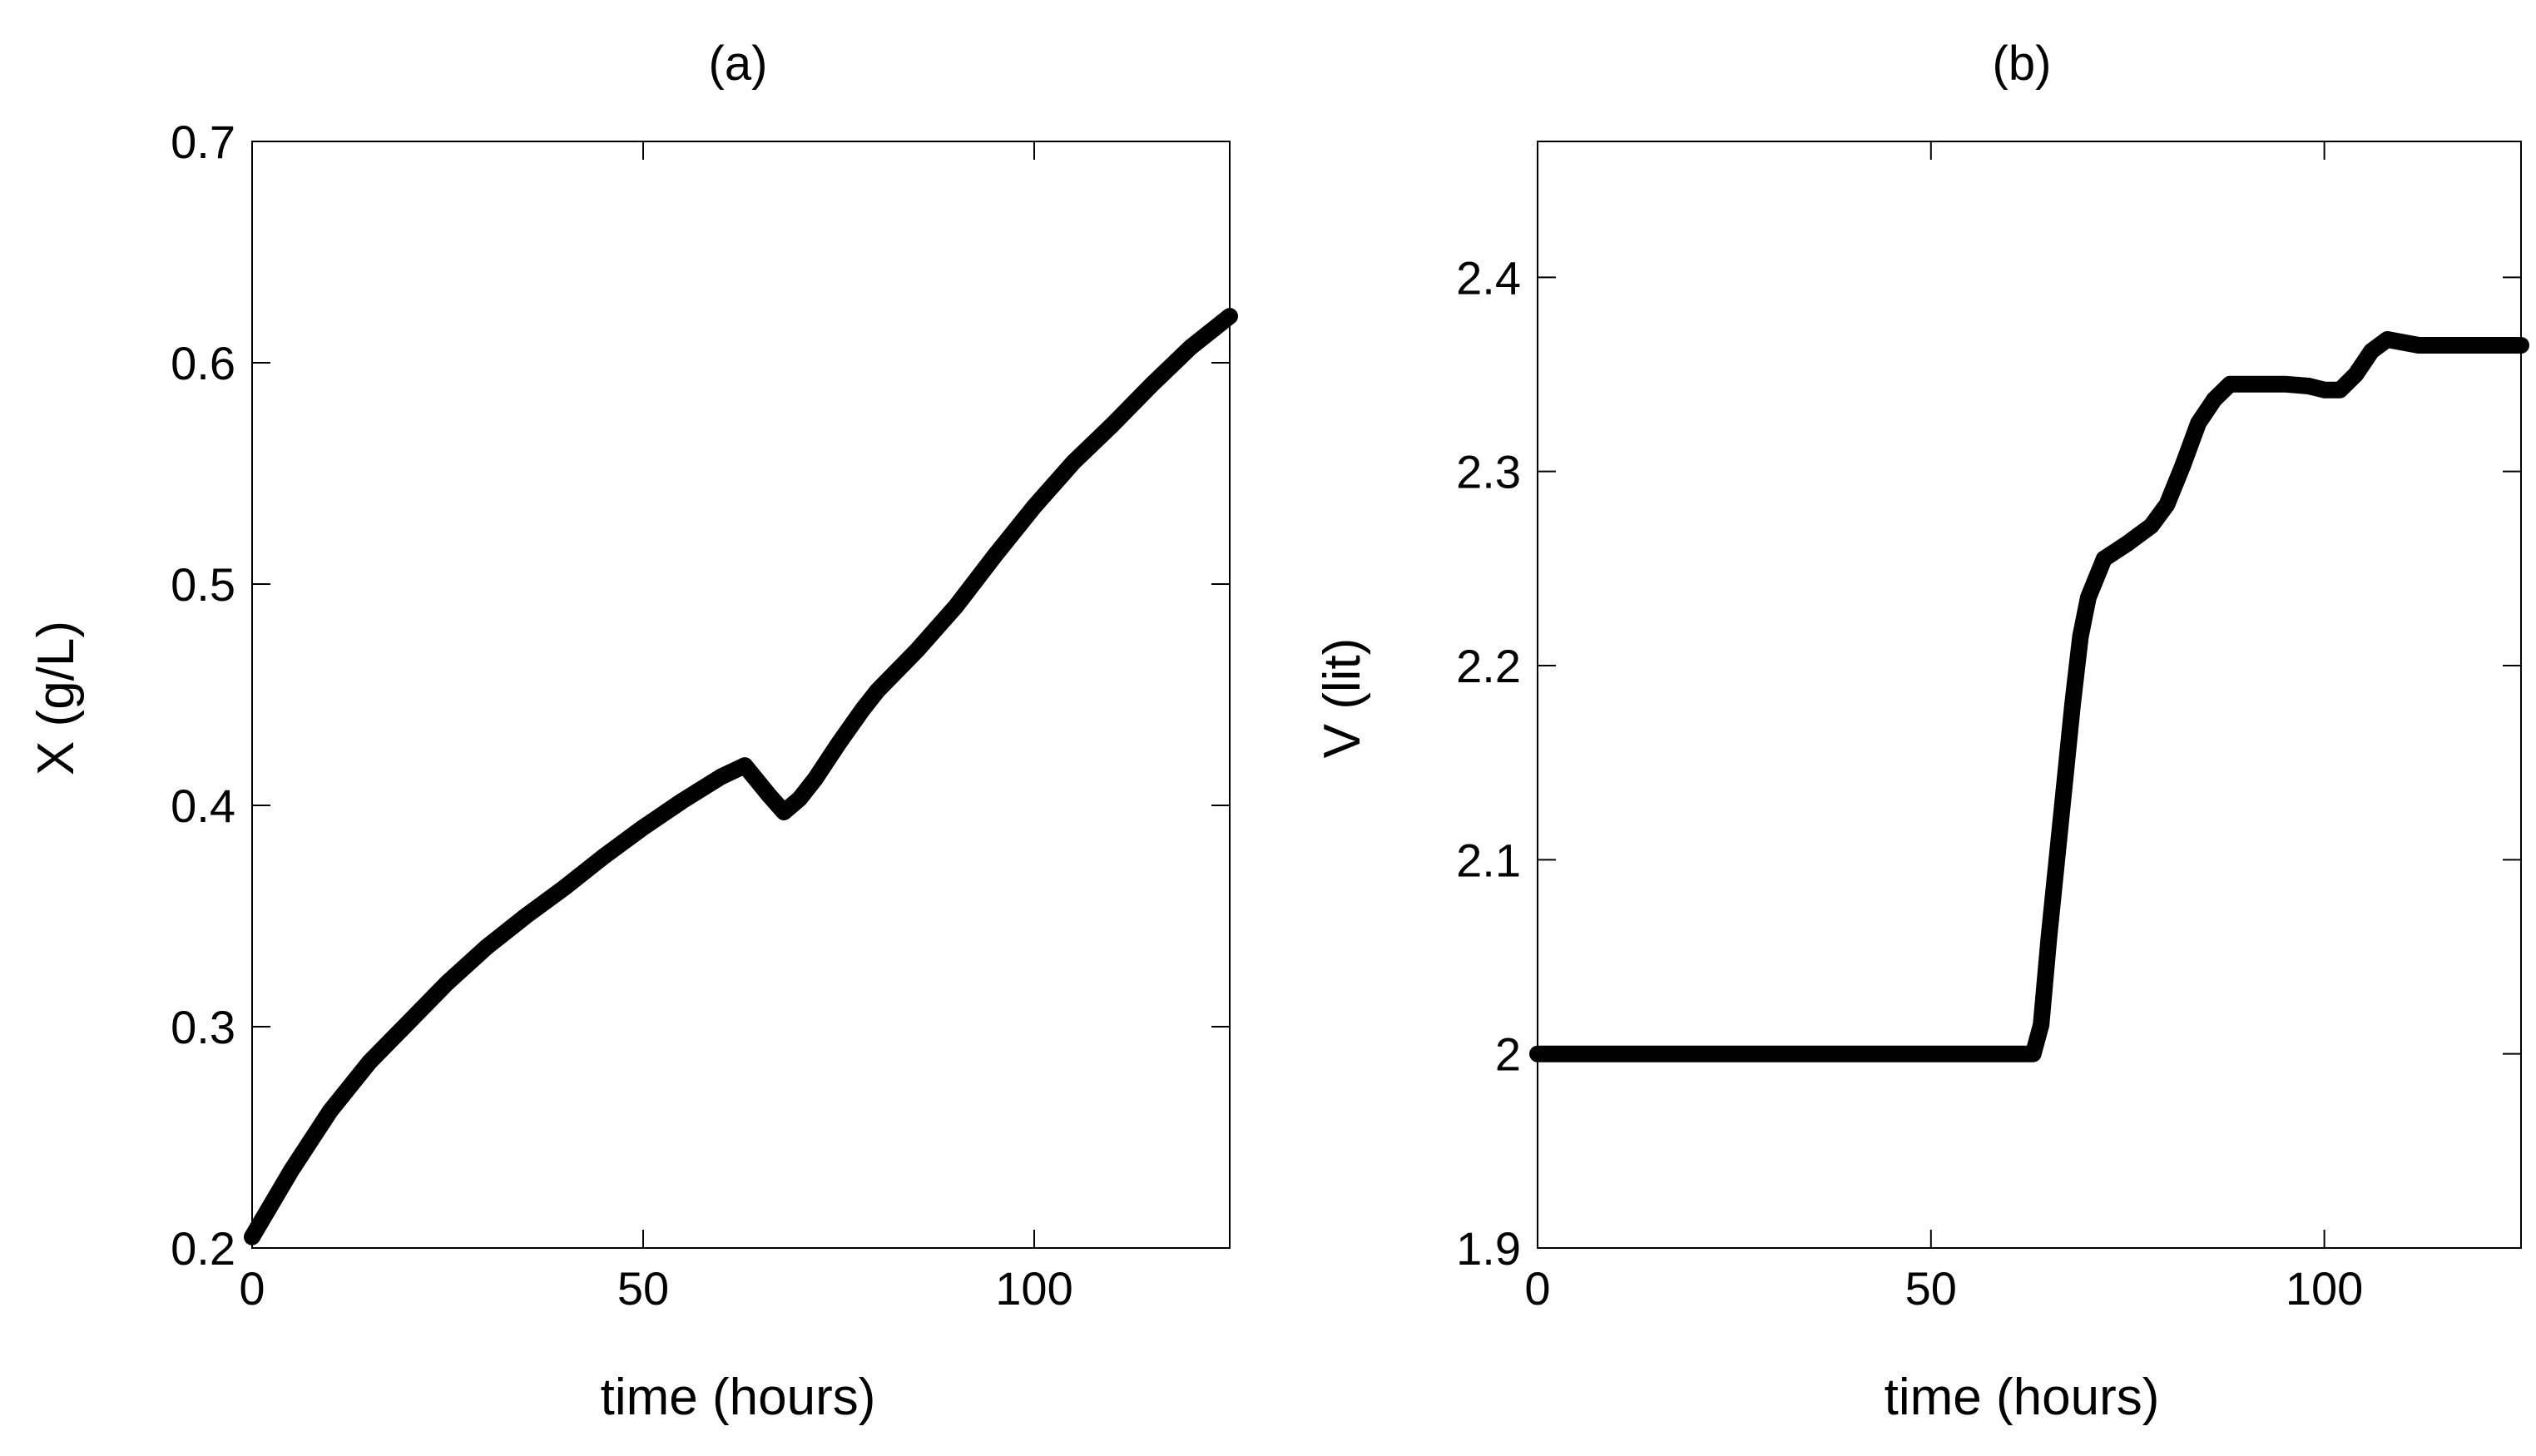 This screenshot has height=1456, width=2536. I want to click on panel-a-y-tick-label: 0.2, so click(203, 1248).